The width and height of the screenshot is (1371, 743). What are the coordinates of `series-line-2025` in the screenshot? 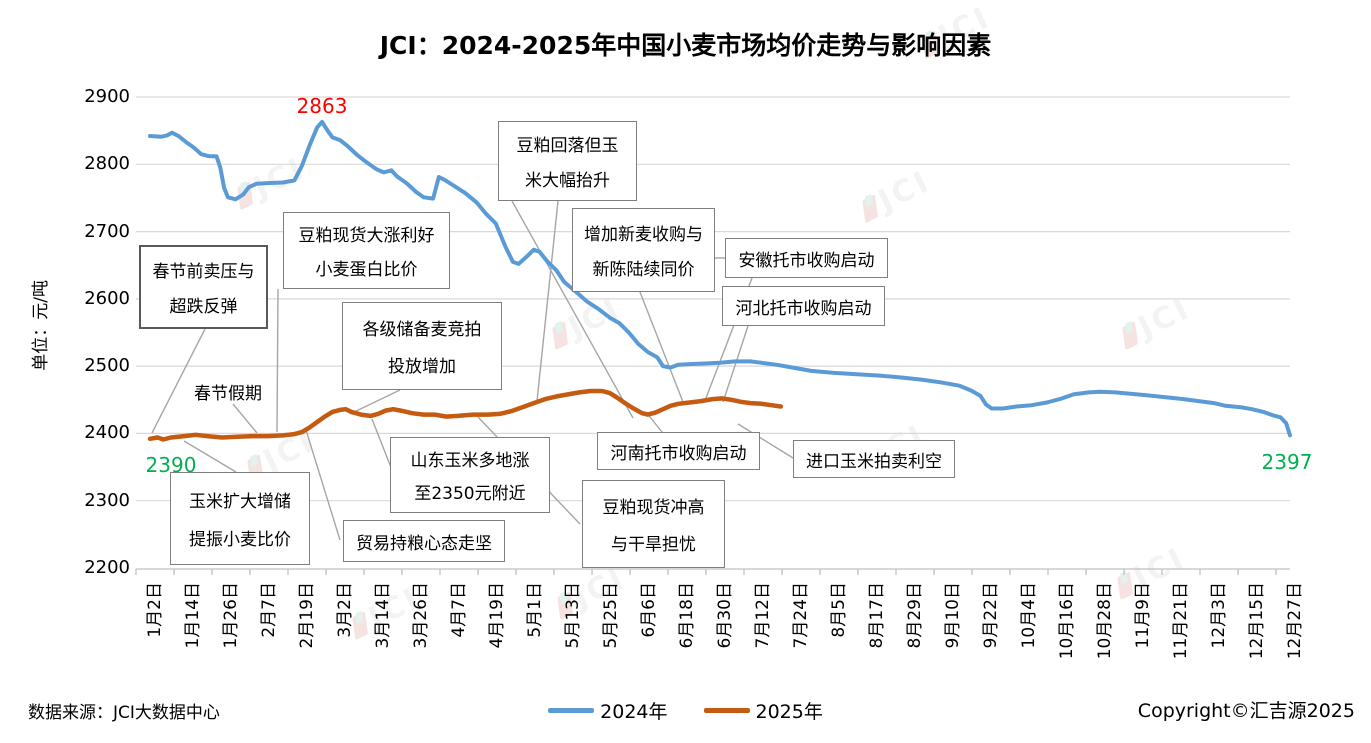 It's located at (465, 415).